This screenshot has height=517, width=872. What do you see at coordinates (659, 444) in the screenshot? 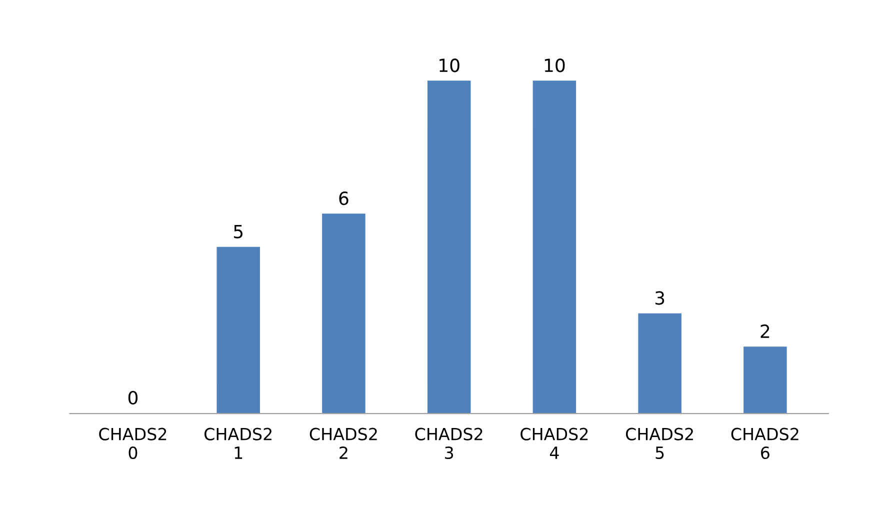
I see `x-tick-label: CHADS2 5` at bounding box center [659, 444].